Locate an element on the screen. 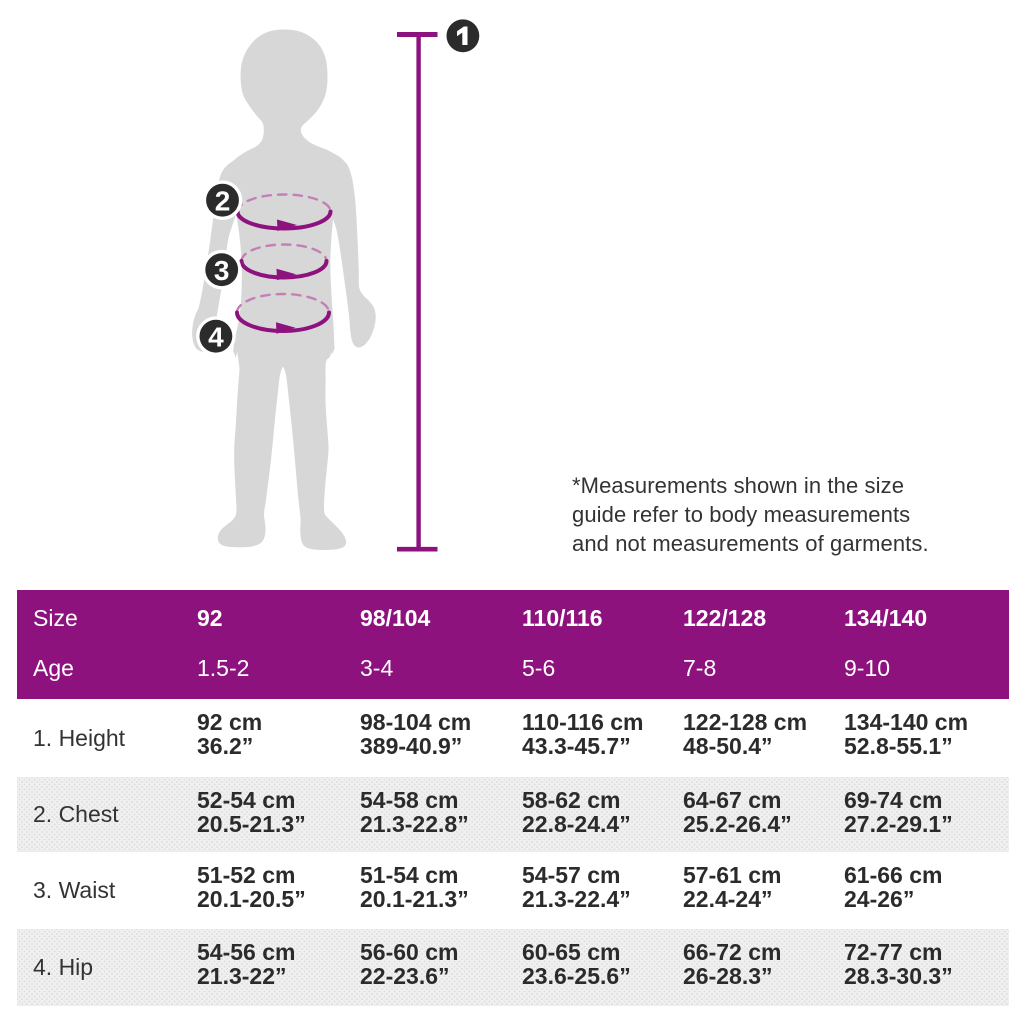  svg-text: 3 is located at coordinates (222, 270).